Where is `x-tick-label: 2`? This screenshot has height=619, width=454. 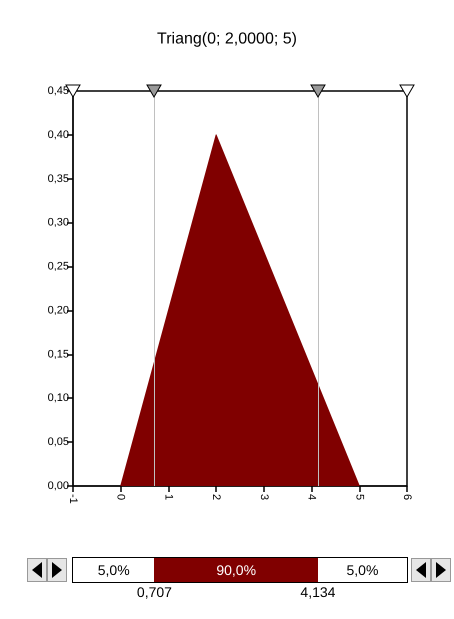
x-tick-label: 2 is located at coordinates (216, 497).